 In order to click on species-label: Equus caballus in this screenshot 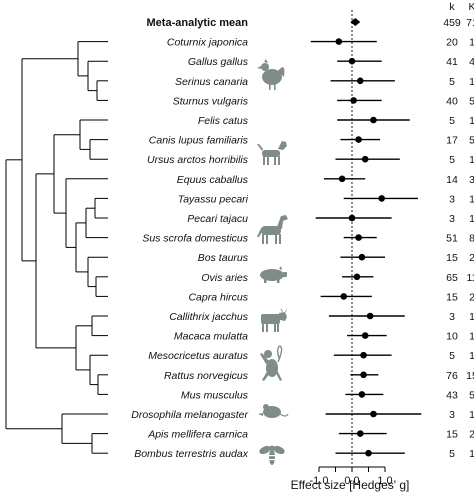, I will do `click(213, 180)`.